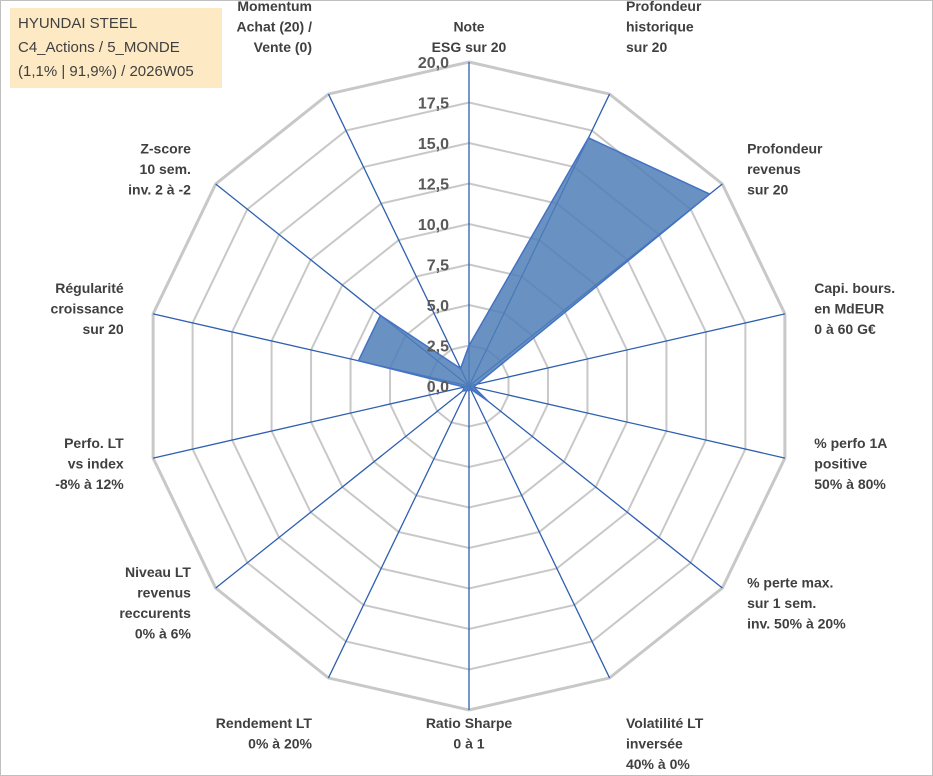  I want to click on axis-label: Z-score 10 sem. inv. 2 à -2, so click(159, 169).